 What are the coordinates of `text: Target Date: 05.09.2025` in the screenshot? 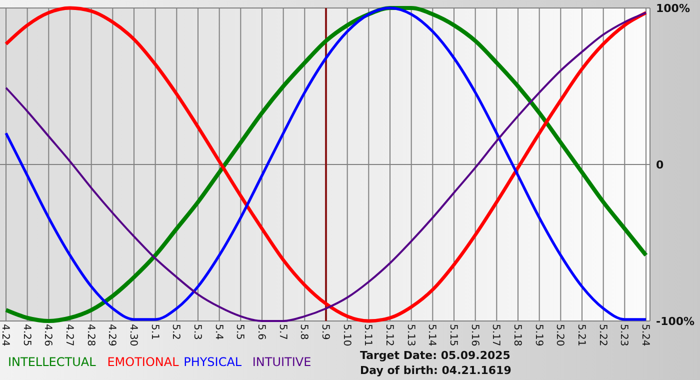 It's located at (435, 355).